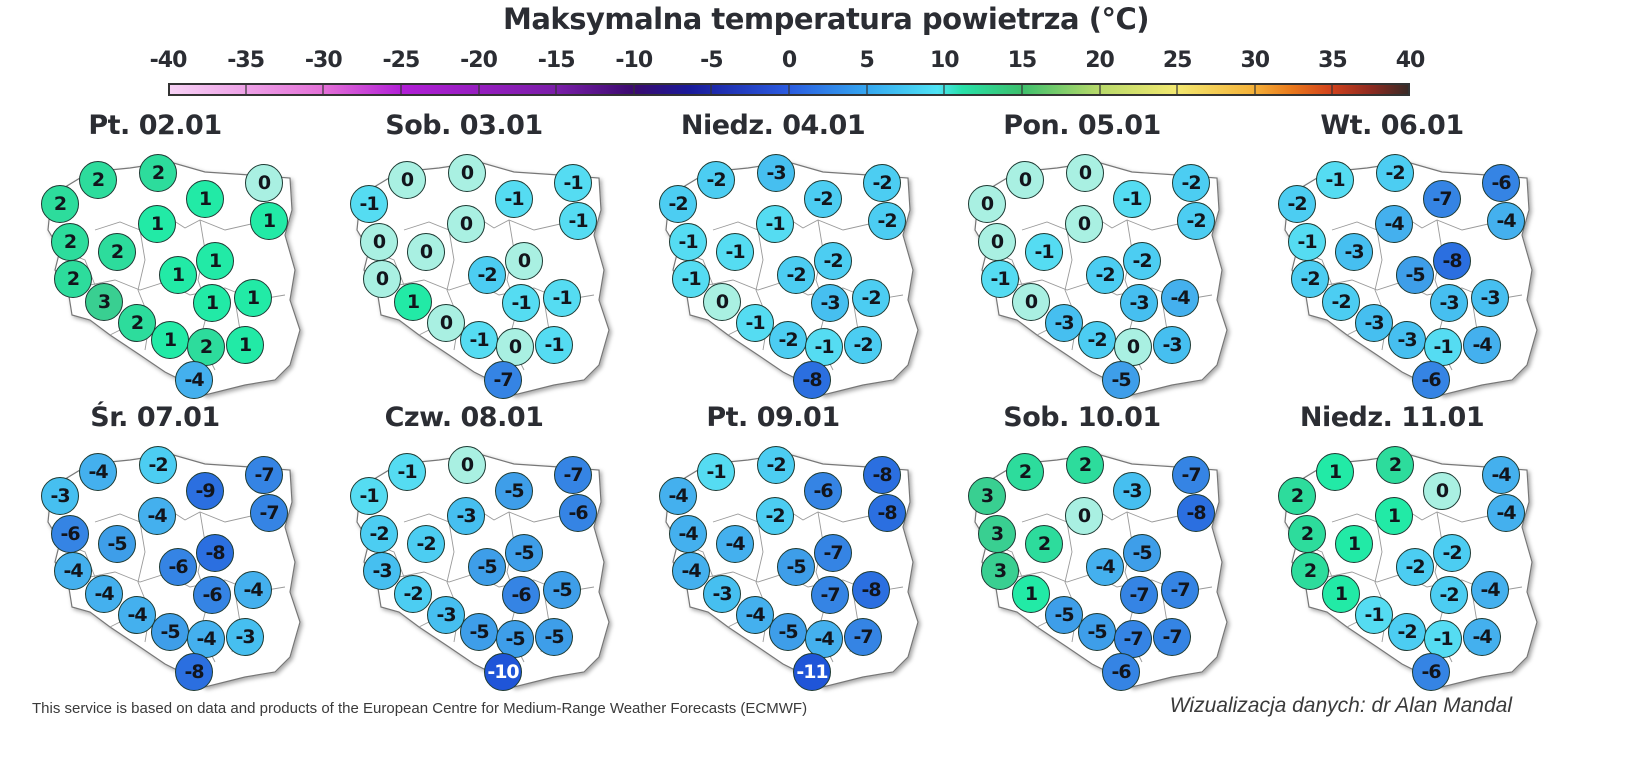  What do you see at coordinates (464, 417) in the screenshot?
I see `panel-date-title: Czw. 08.01` at bounding box center [464, 417].